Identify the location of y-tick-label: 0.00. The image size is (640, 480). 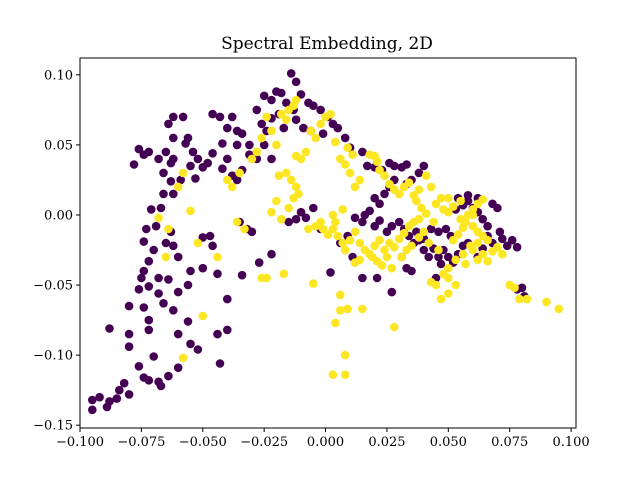
(58, 215).